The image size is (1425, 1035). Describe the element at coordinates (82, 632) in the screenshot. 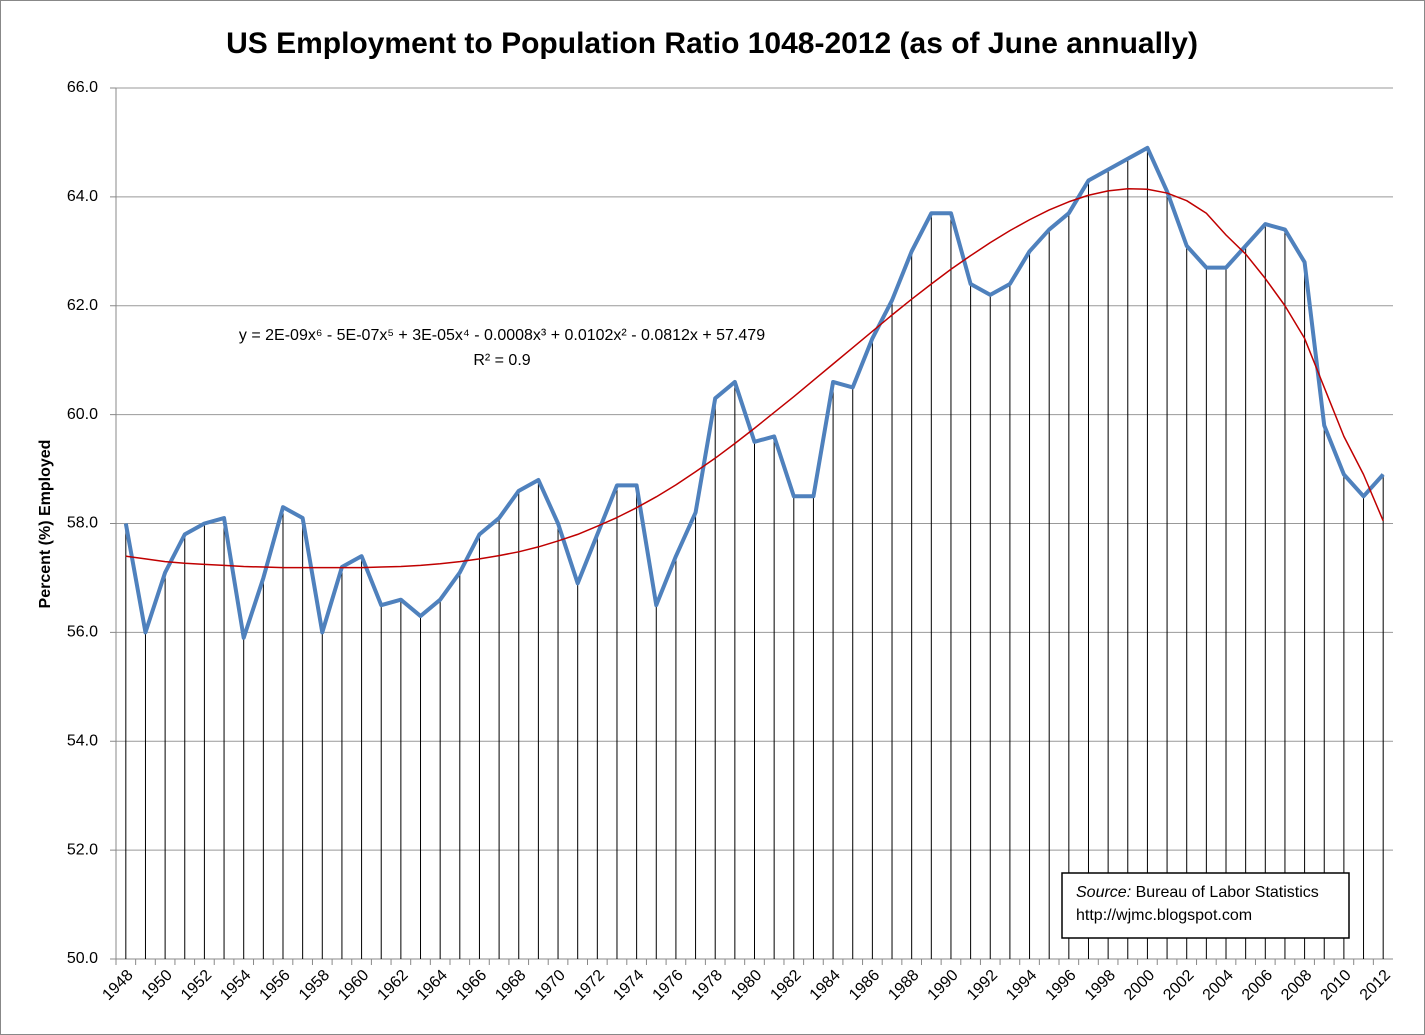

I see `y-tick-label: 56.0` at that location.